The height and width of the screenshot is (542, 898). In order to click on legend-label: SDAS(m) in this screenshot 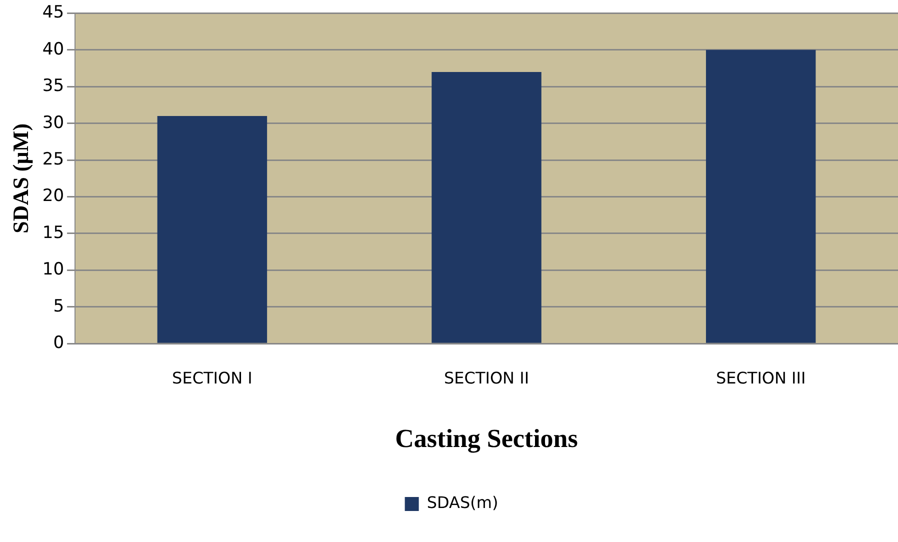, I will do `click(462, 502)`.